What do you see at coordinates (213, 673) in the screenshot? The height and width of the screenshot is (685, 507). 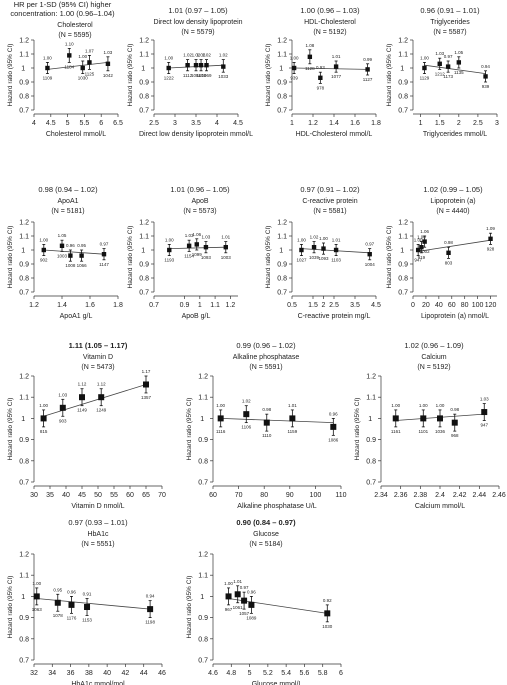 I see `x-tick-label: 4.6` at bounding box center [213, 673].